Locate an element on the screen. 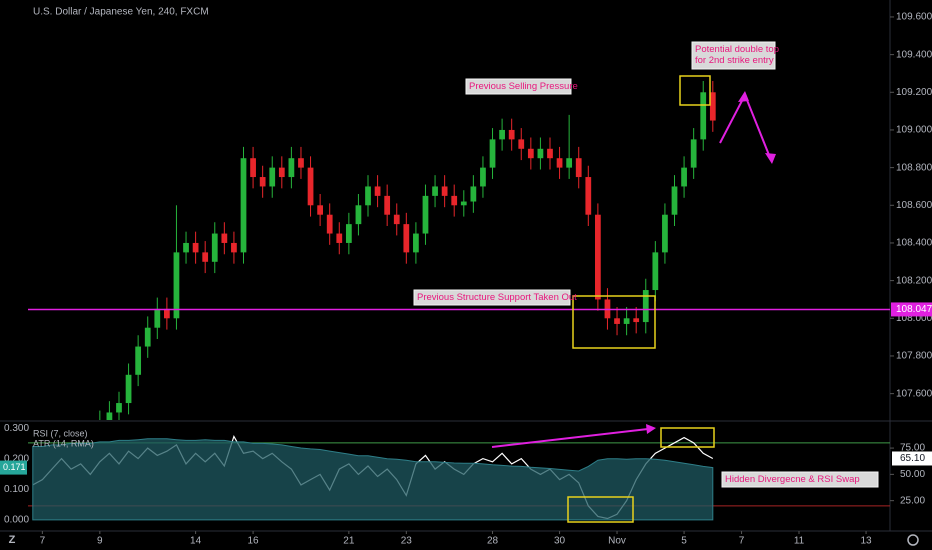 The width and height of the screenshot is (932, 550). atr-tick-label: 0.300 is located at coordinates (16, 428).